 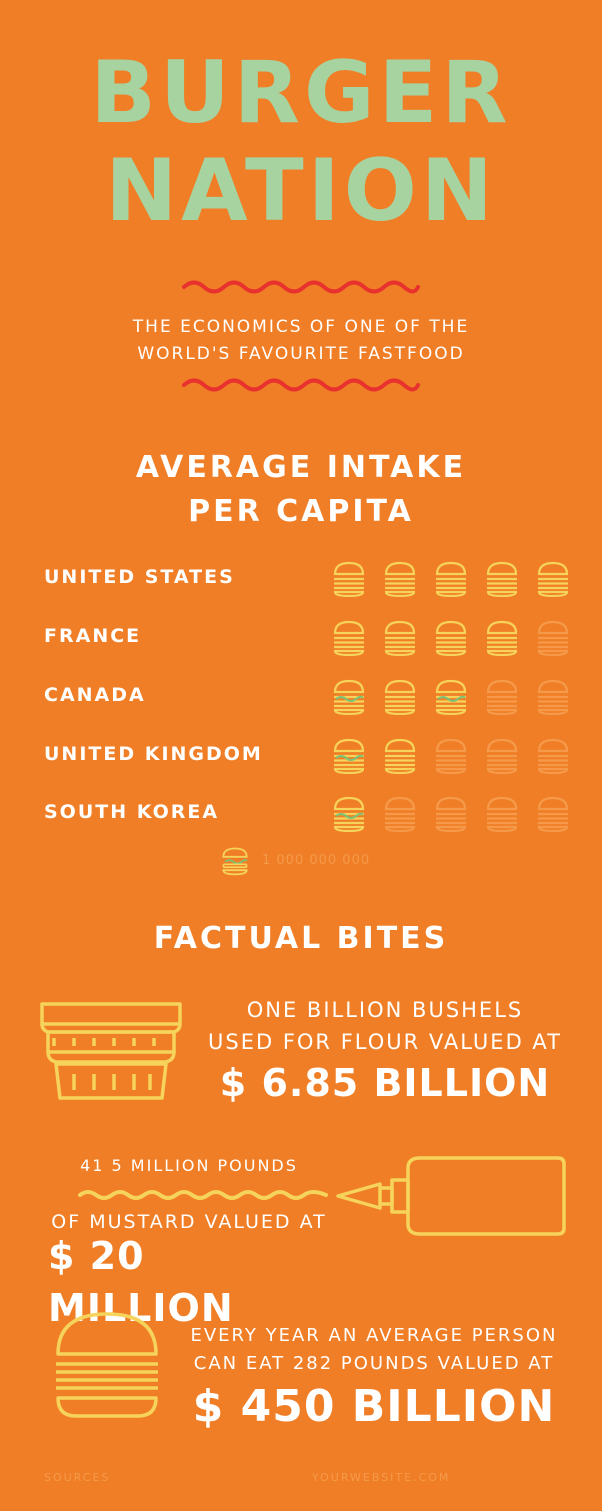 I want to click on fact-1-line-1: ONE BILLION BUSHELS, so click(x=385, y=1010).